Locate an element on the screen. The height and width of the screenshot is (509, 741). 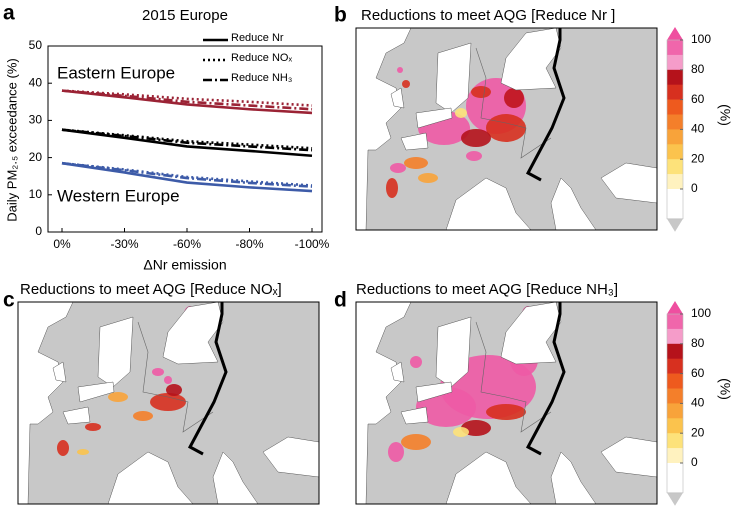
map-title: Reductions to meet AQG [Reduce NH₃] is located at coordinates (487, 289).